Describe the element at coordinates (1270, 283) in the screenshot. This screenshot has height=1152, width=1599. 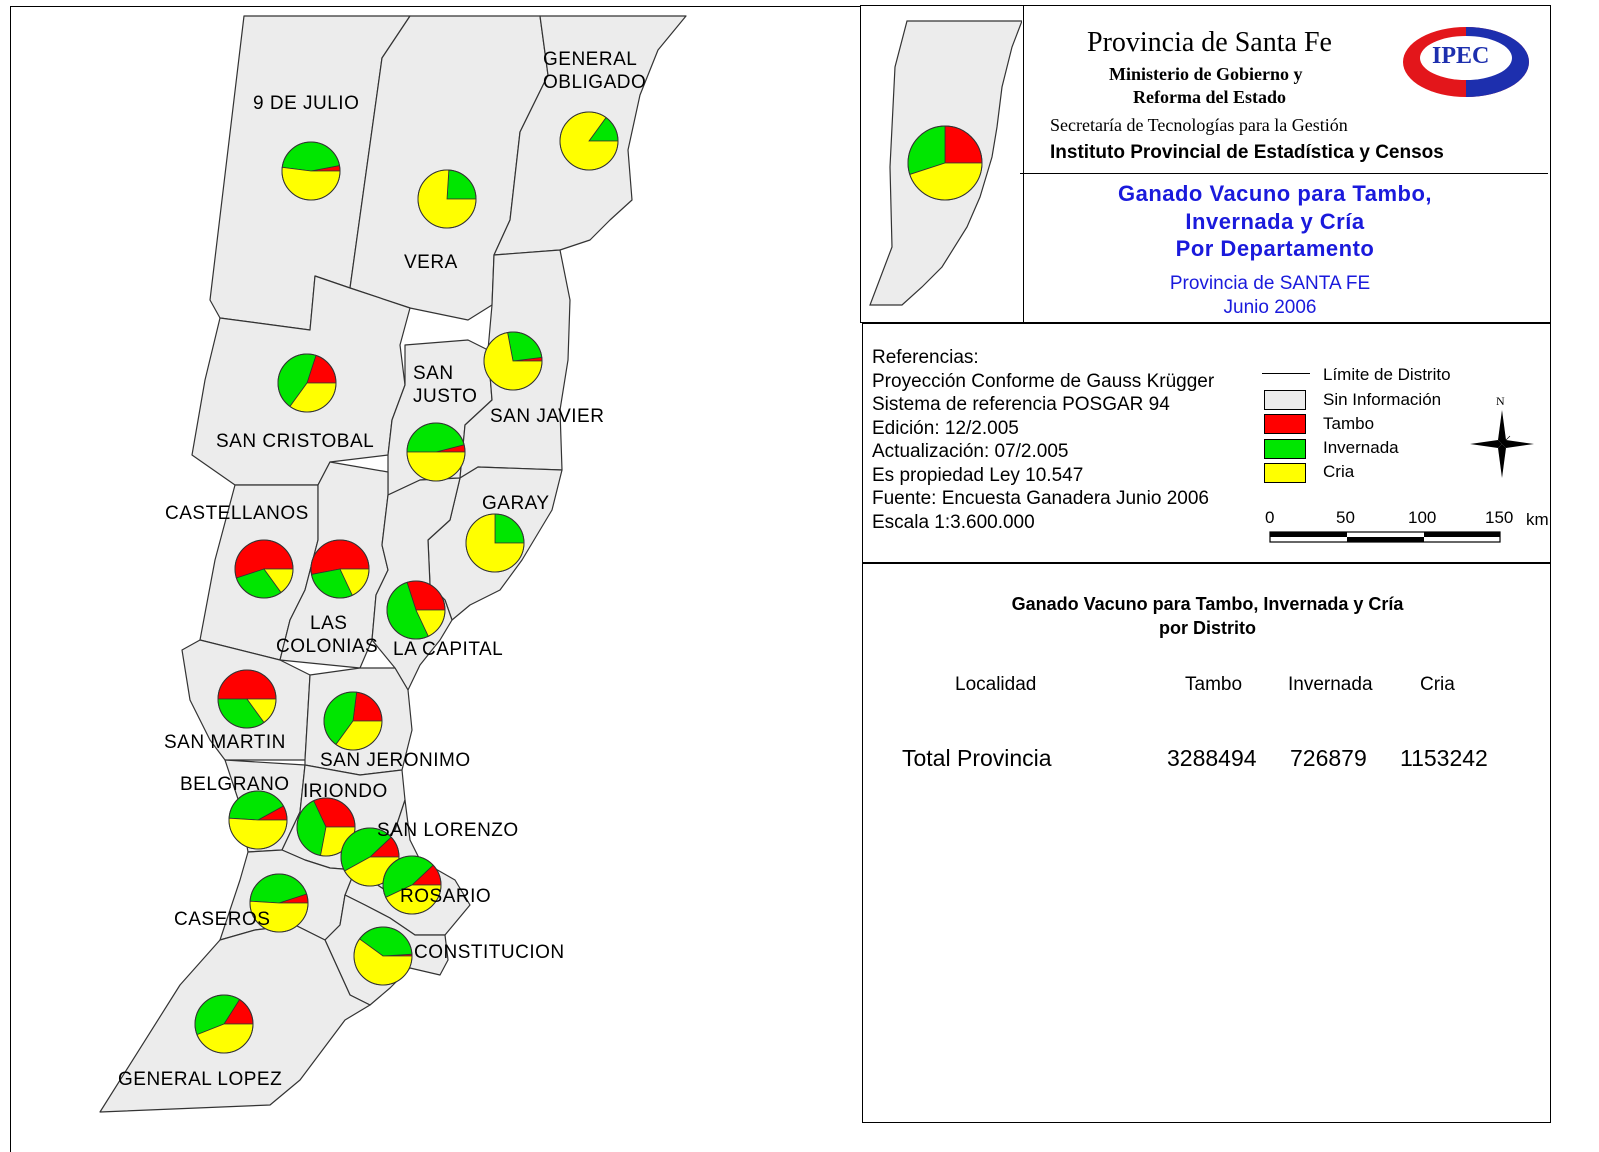
I see `map-region: Provincia de SANTA FE` at that location.